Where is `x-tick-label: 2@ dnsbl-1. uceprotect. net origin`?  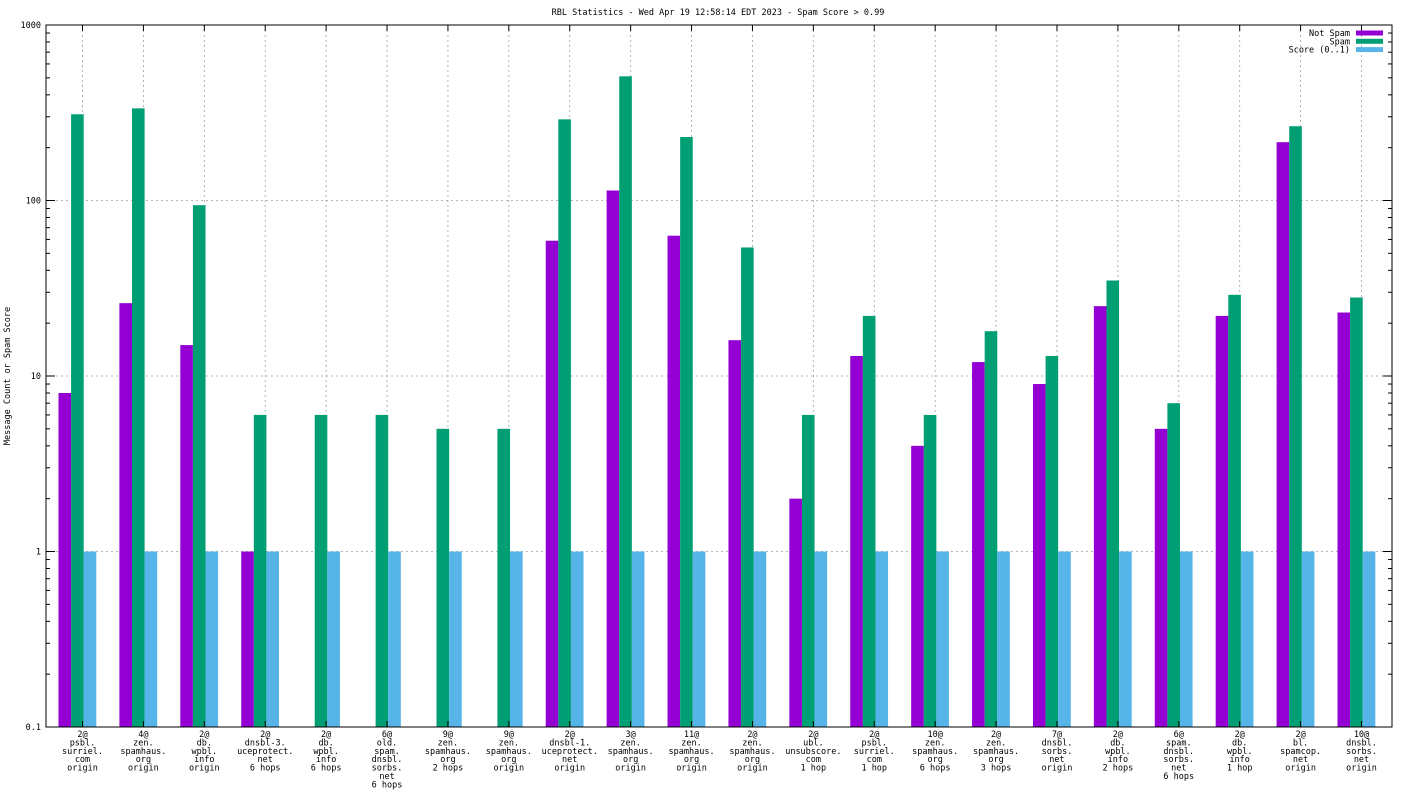
x-tick-label: 2@ dnsbl-1. uceprotect. net origin is located at coordinates (570, 752).